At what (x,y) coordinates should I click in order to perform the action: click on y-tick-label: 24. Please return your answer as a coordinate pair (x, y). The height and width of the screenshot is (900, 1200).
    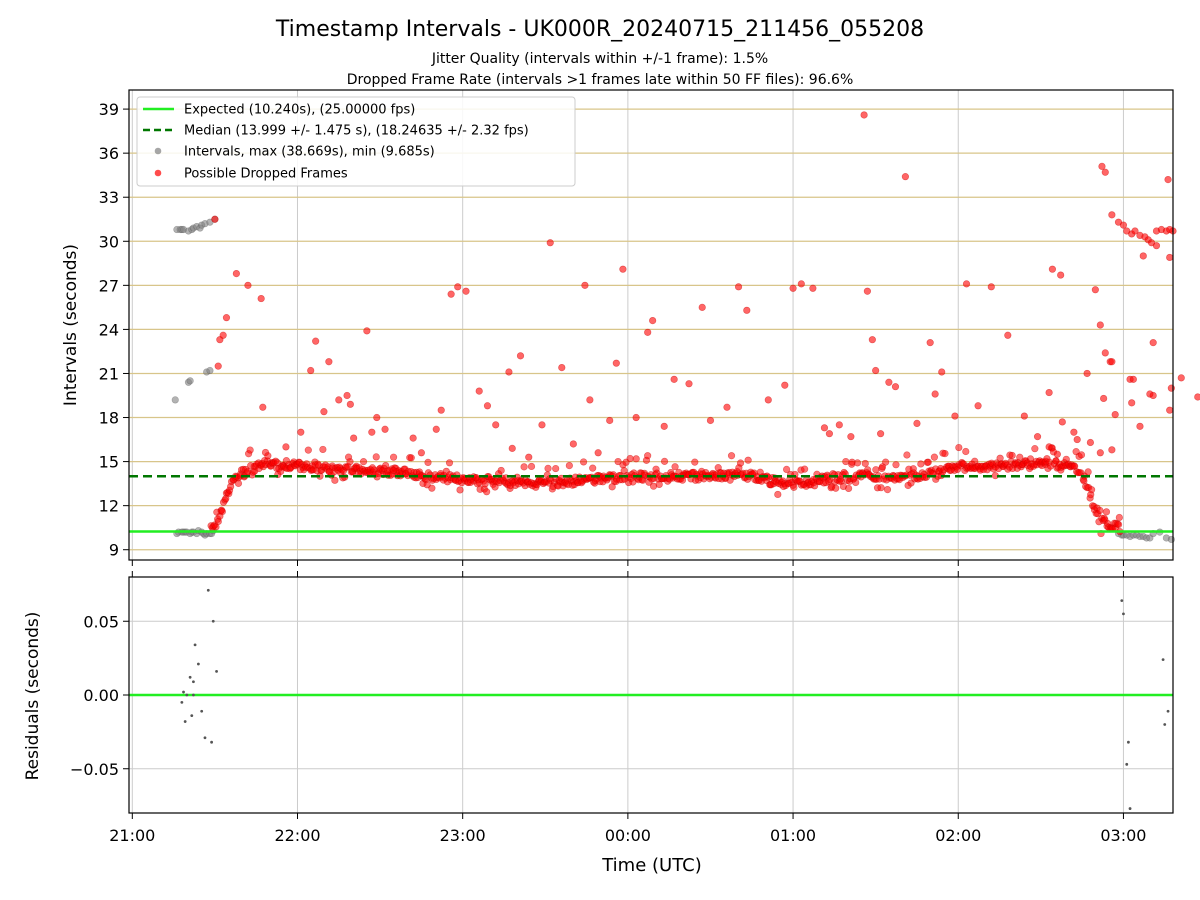
    Looking at the image, I should click on (109, 329).